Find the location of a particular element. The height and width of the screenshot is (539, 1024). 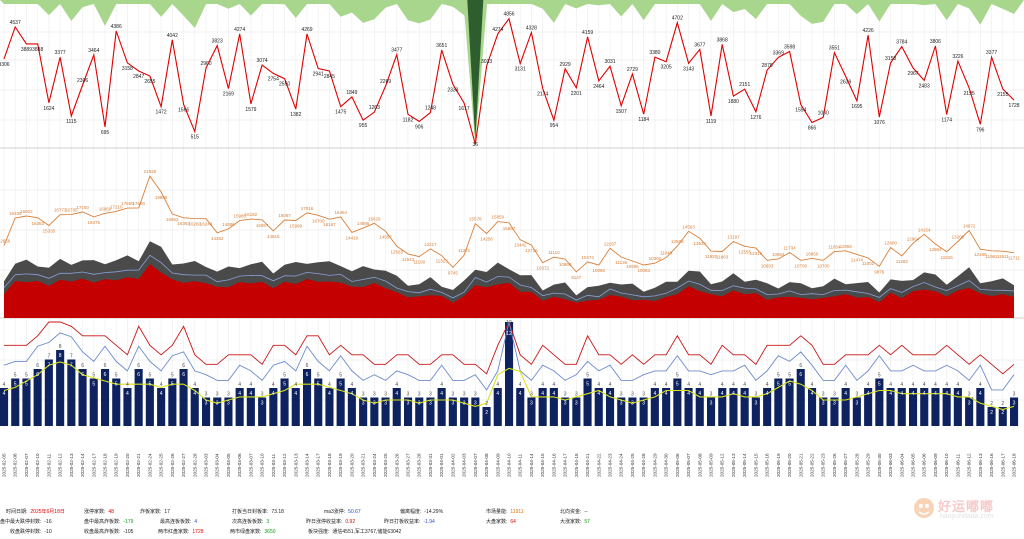

bar-inner-label: 5 is located at coordinates (879, 385).